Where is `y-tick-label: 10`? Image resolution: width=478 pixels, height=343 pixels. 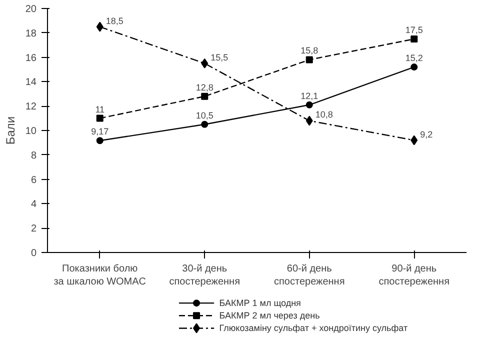 y-tick-label: 10 is located at coordinates (31, 131).